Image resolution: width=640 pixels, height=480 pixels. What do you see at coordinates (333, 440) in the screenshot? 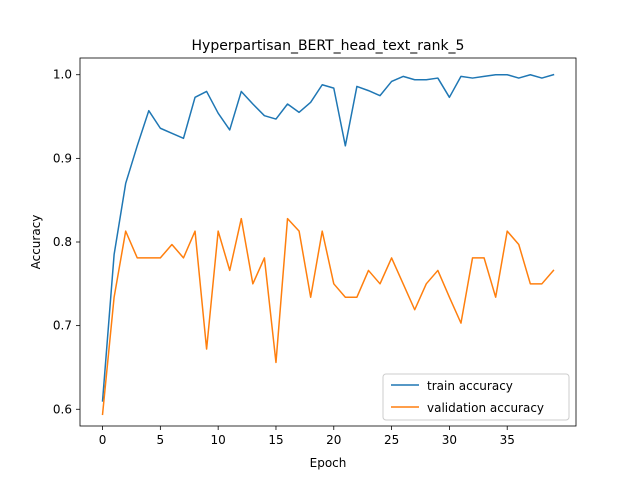
I see `x-tick-label: 20` at bounding box center [333, 440].